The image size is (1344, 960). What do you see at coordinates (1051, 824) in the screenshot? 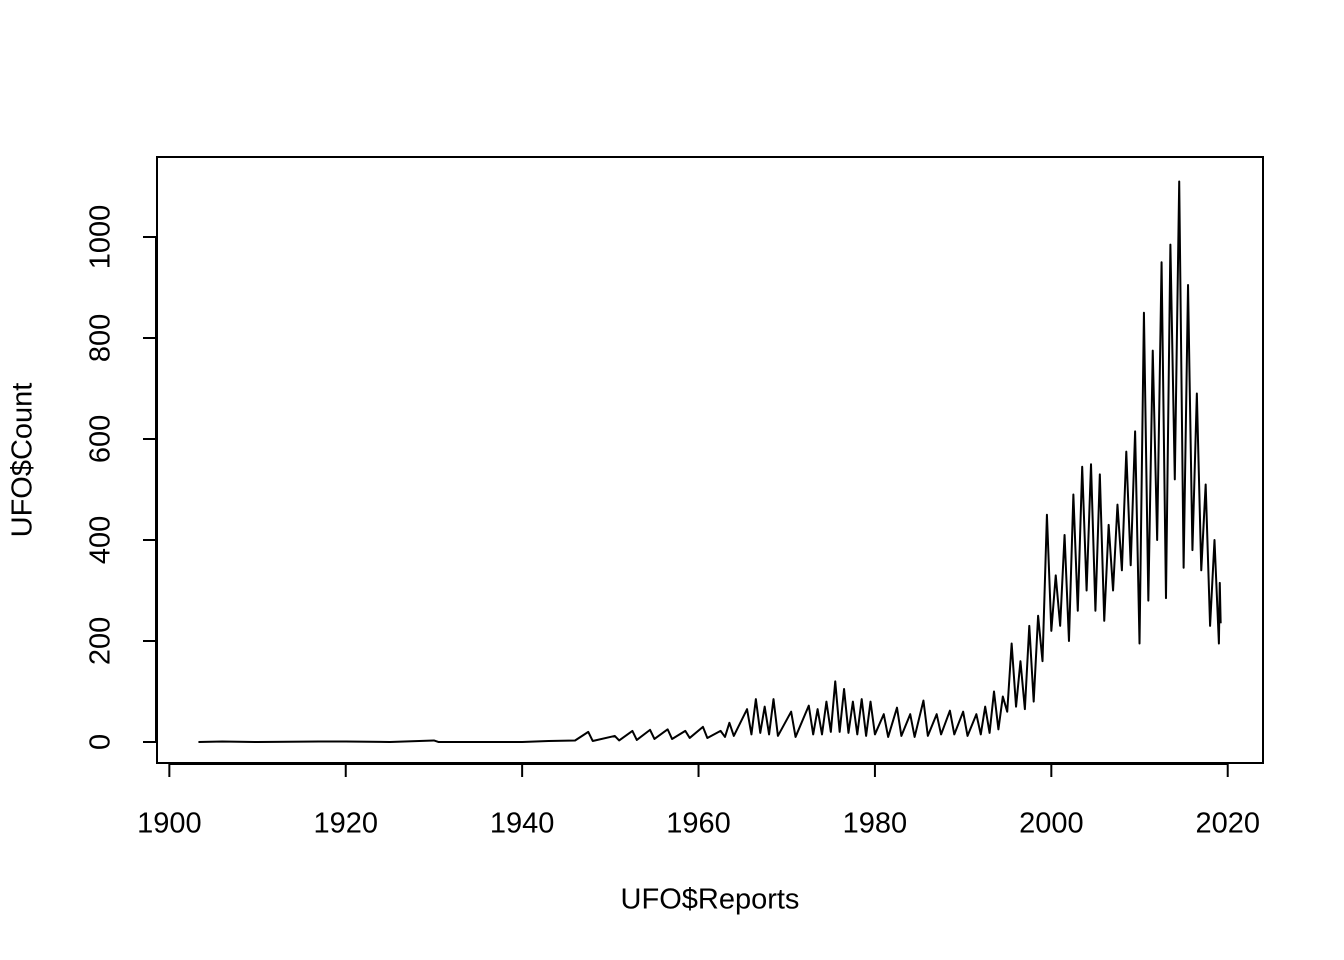
I see `x-tick-label: 2000` at bounding box center [1051, 824].